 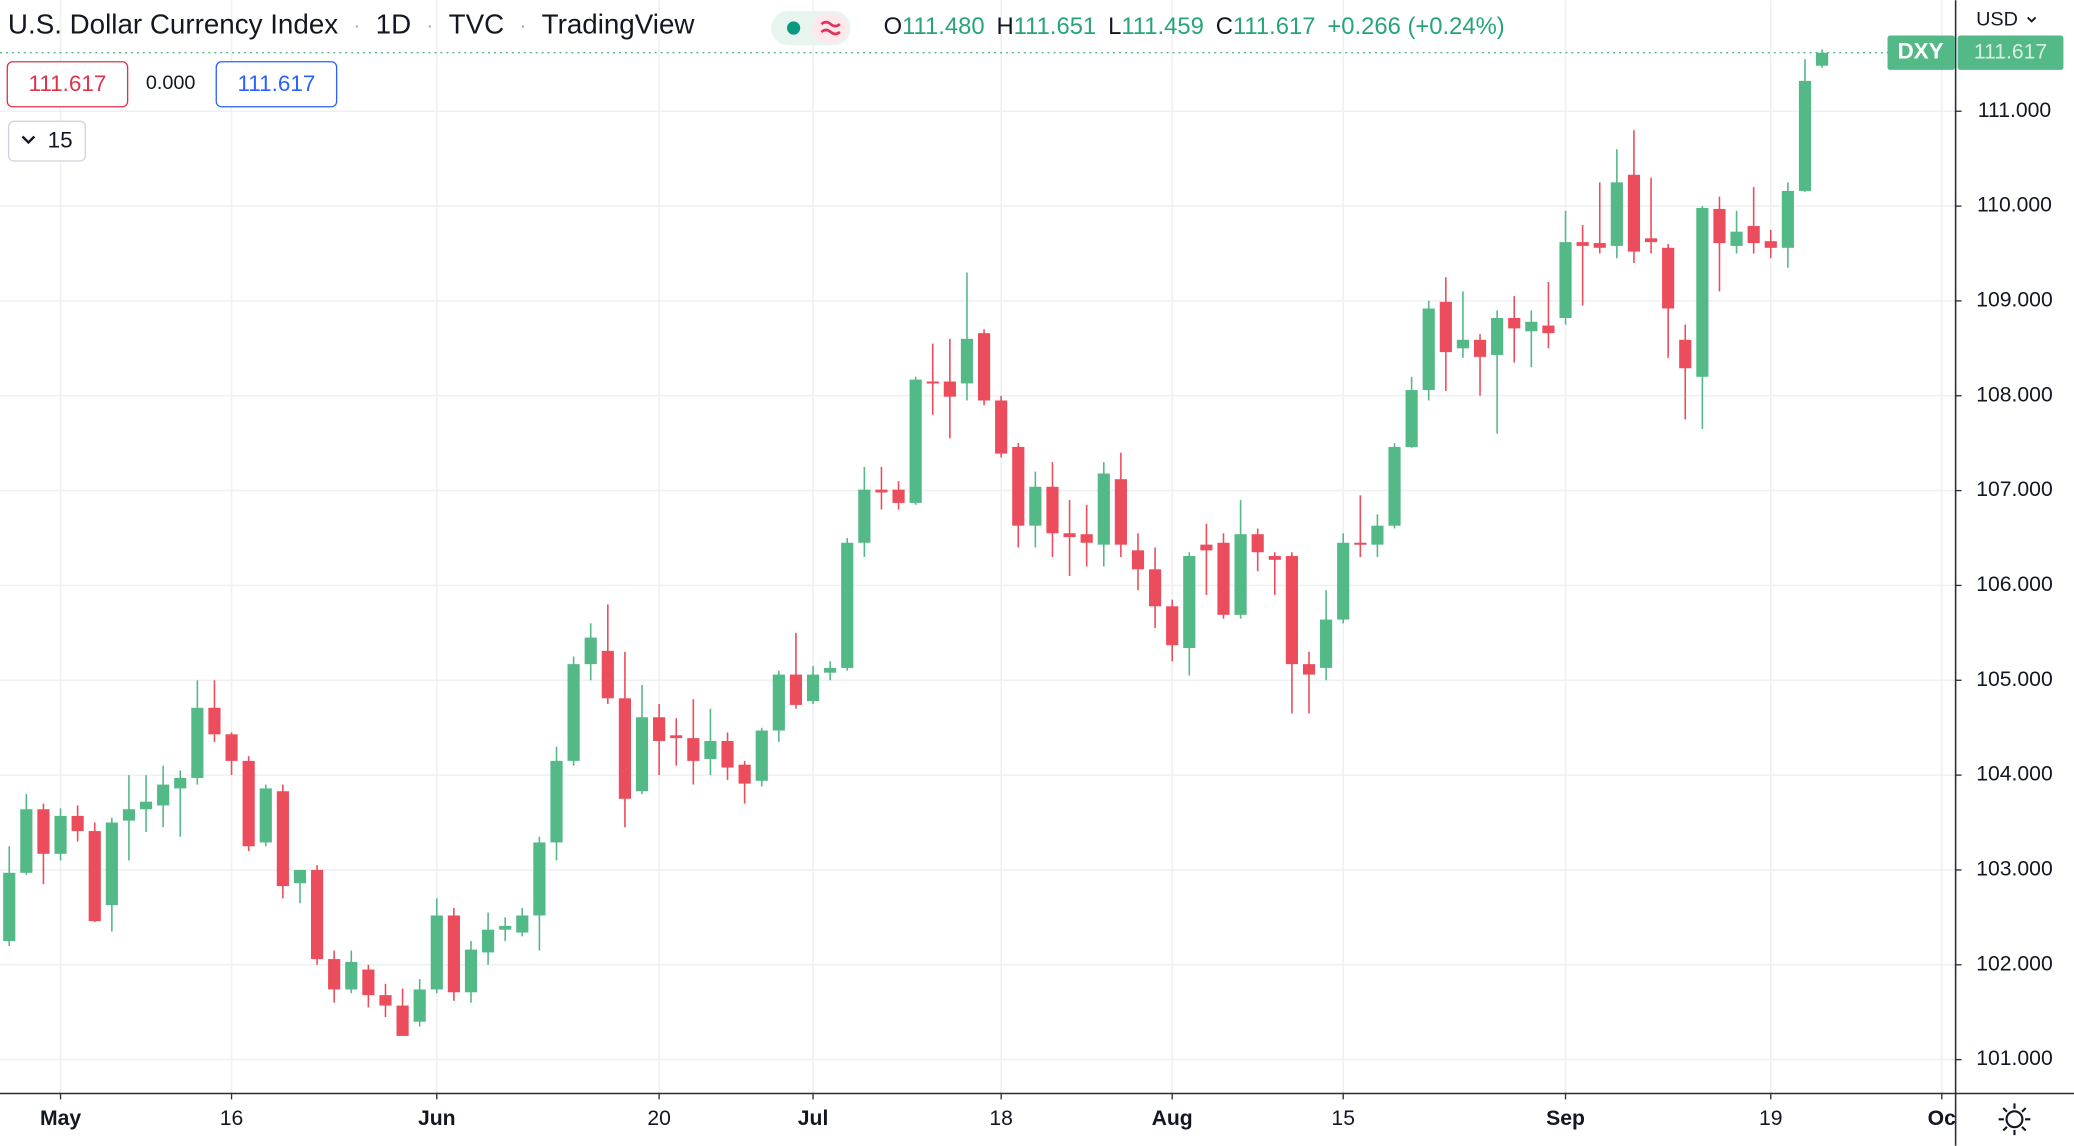 I want to click on legend-key: C, so click(x=1224, y=26).